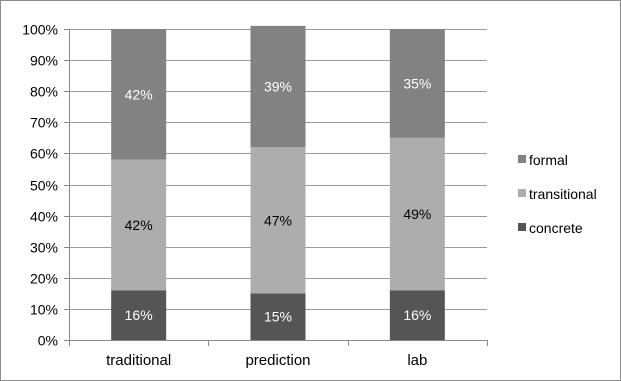 The width and height of the screenshot is (621, 381). I want to click on y-tick-label: 90%, so click(44, 61).